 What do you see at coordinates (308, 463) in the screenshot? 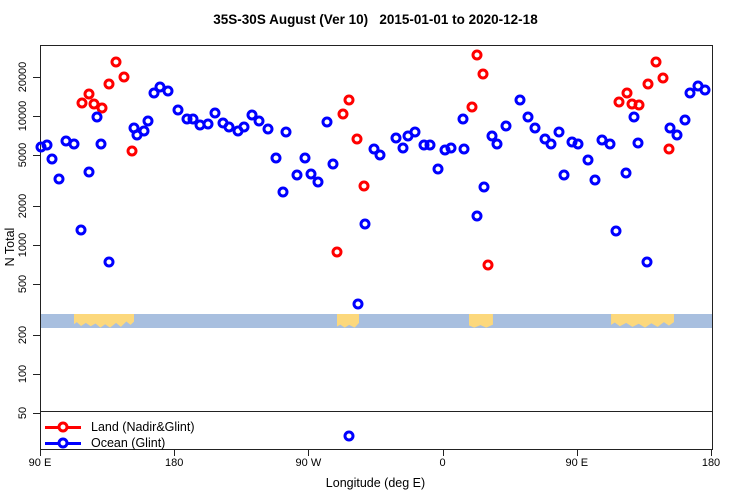
I see `x-tick-label: 90 W` at bounding box center [308, 463].